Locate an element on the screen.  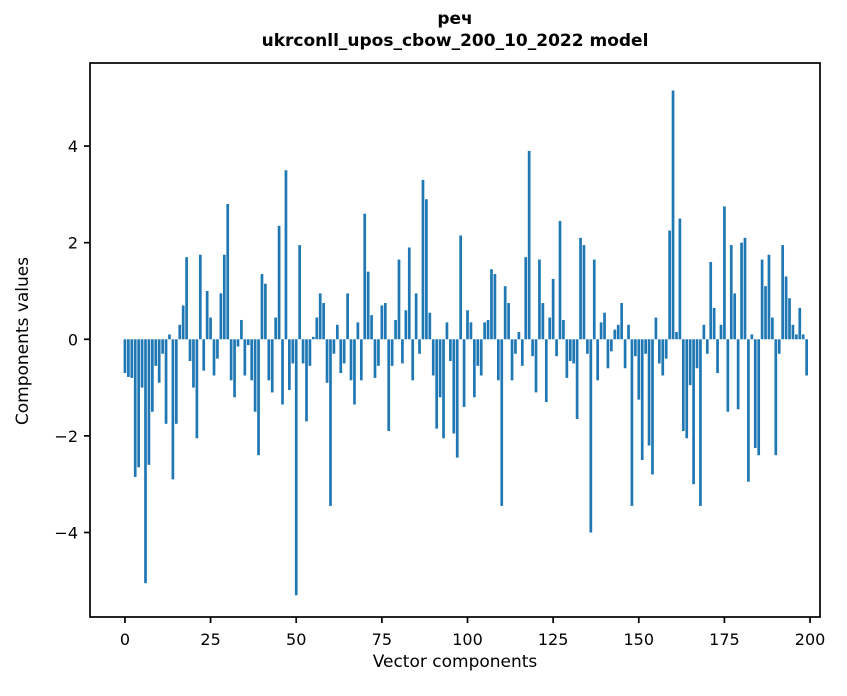
y-axis-label: Components values is located at coordinates (23, 341).